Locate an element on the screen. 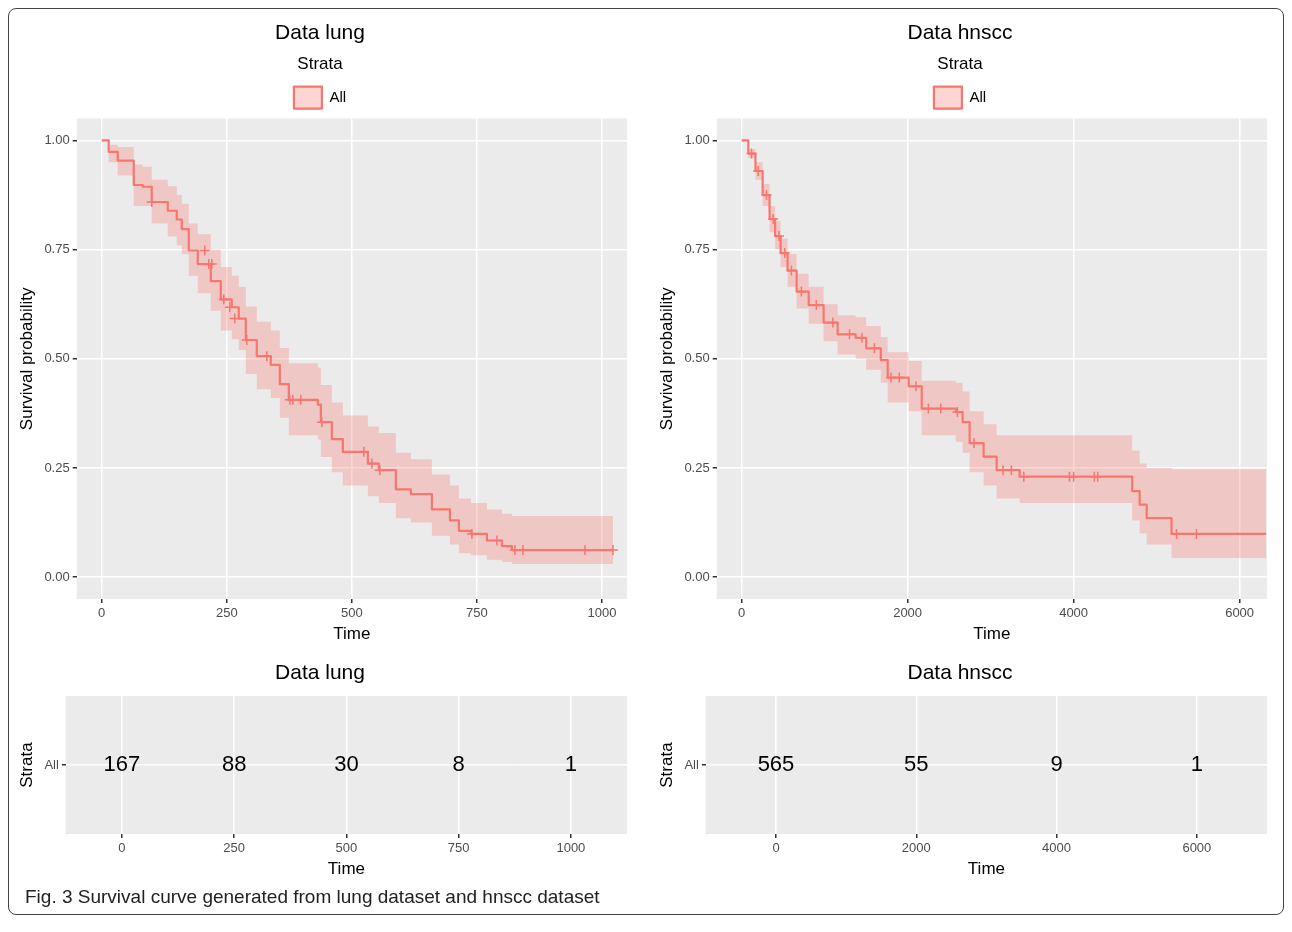 The height and width of the screenshot is (932, 1292). data-label: 8 is located at coordinates (458, 764).